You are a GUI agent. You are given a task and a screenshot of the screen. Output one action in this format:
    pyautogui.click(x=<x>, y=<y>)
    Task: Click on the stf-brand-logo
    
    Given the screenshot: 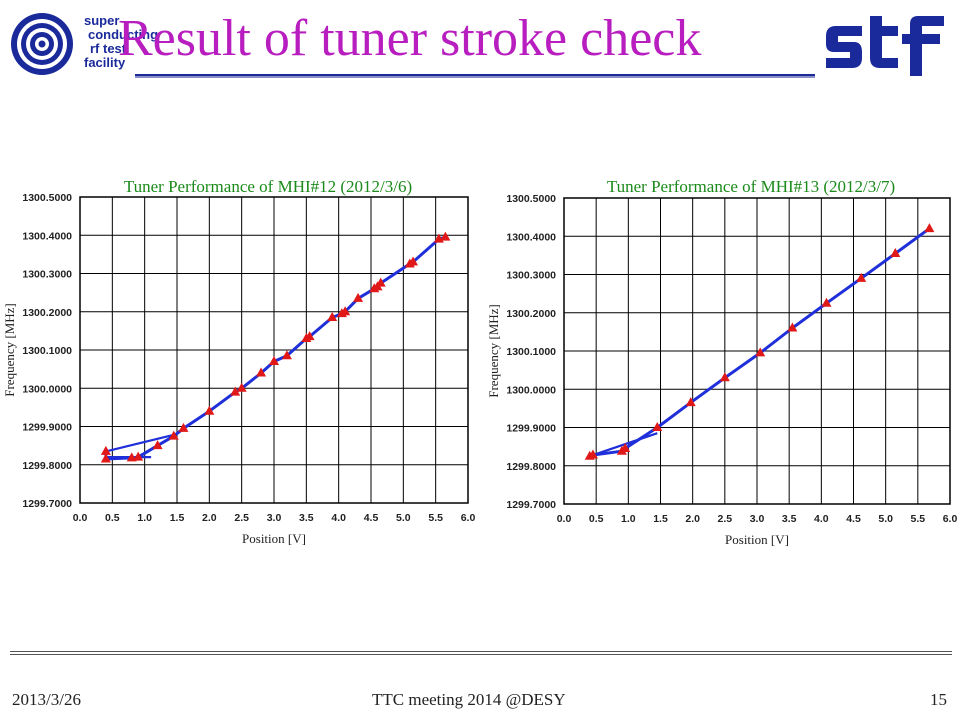 What is the action you would take?
    pyautogui.click(x=885, y=47)
    